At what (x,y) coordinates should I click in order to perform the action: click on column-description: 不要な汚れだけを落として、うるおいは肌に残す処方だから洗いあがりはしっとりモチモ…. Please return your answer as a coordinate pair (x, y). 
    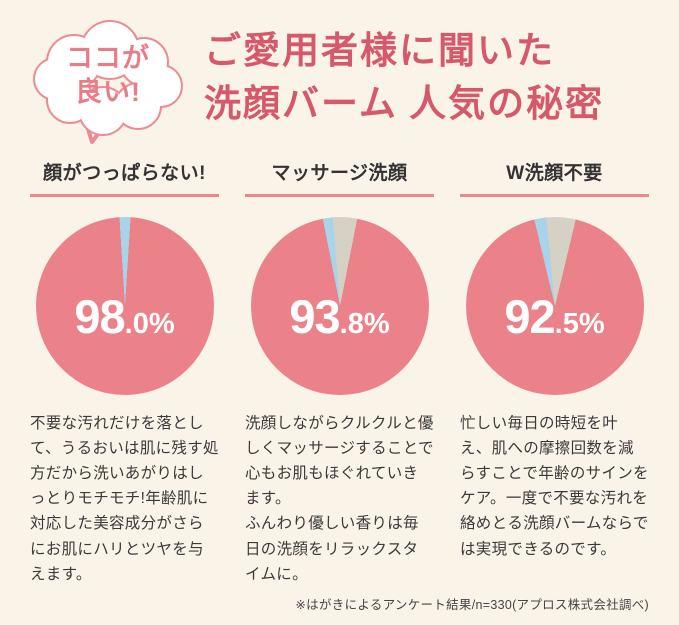
    Looking at the image, I should click on (124, 499).